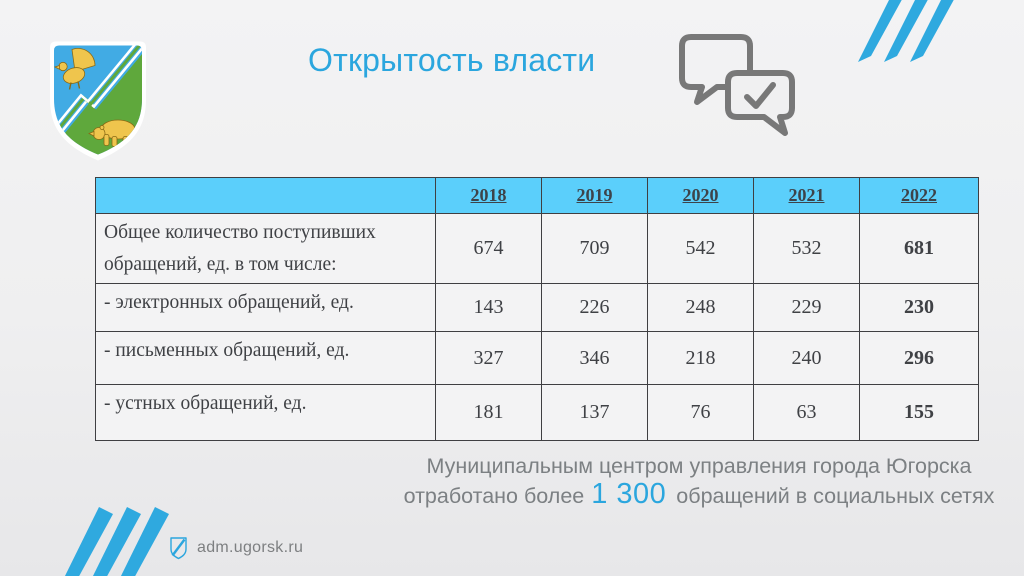 The width and height of the screenshot is (1024, 576). Describe the element at coordinates (488, 307) in the screenshot. I see `value-cell: 143` at that location.